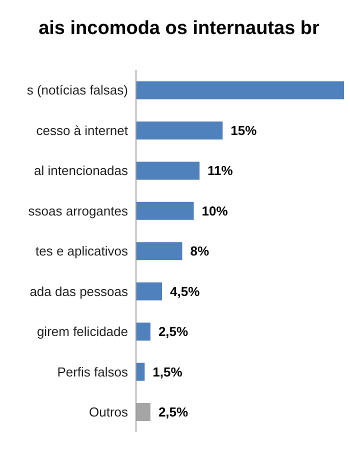 The height and width of the screenshot is (450, 350). I want to click on y-tick-label: cesso à internet, so click(82, 130).